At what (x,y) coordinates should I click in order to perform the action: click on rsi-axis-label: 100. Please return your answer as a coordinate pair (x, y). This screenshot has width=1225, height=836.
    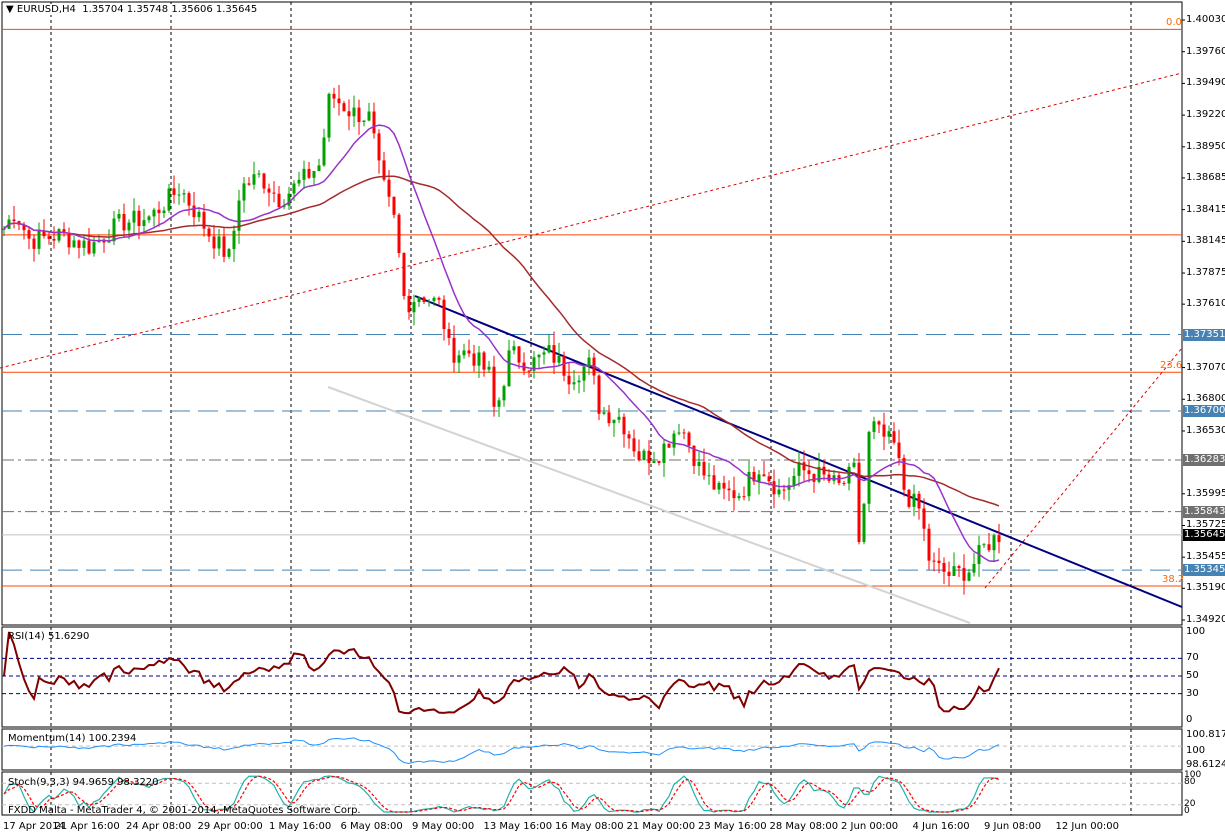
    Looking at the image, I should click on (1196, 631).